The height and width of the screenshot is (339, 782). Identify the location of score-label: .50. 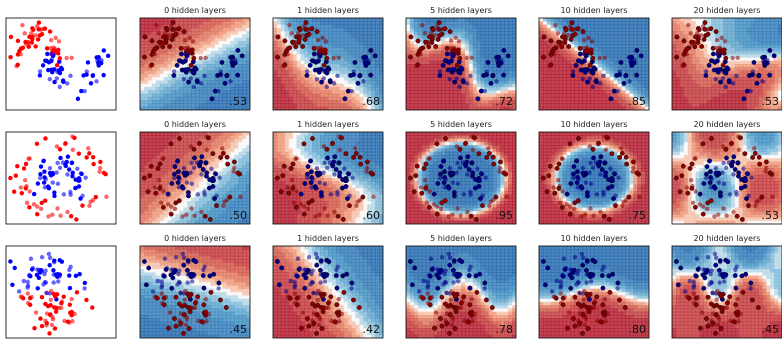
(239, 215).